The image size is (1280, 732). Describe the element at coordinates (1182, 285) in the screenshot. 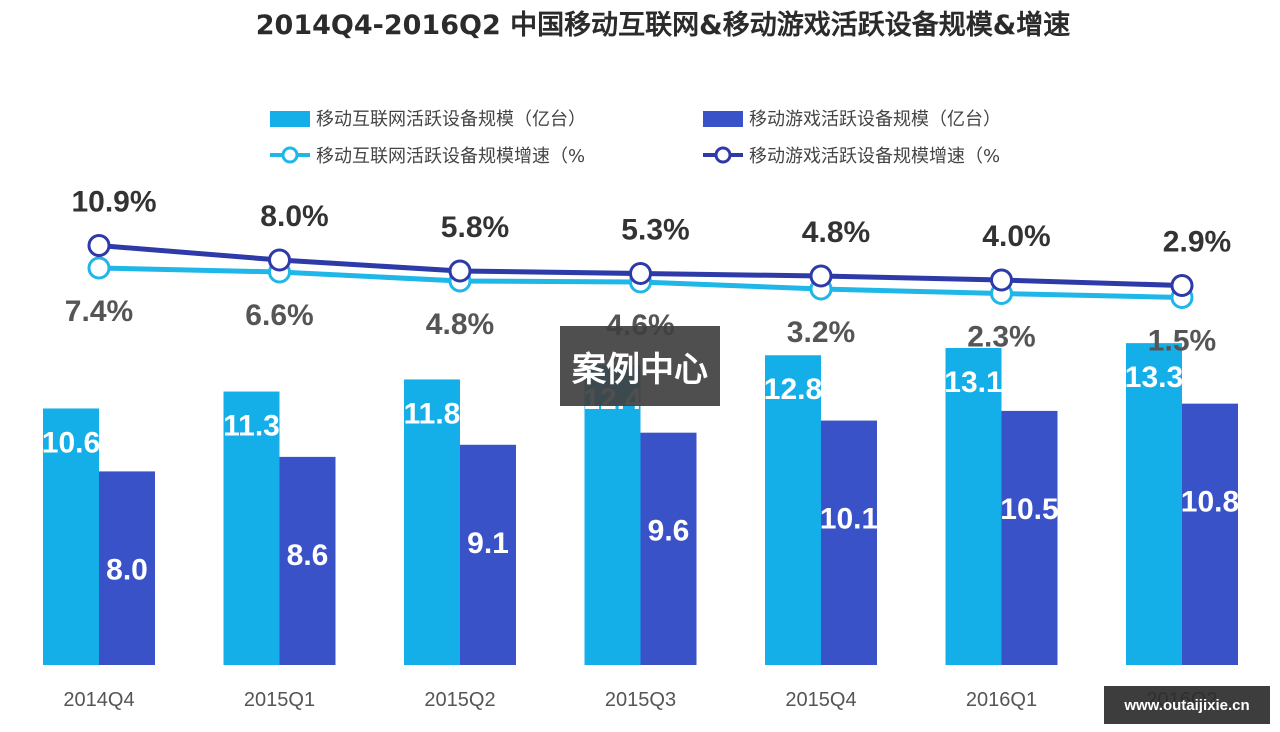

I see `point-game-2016Q2` at that location.